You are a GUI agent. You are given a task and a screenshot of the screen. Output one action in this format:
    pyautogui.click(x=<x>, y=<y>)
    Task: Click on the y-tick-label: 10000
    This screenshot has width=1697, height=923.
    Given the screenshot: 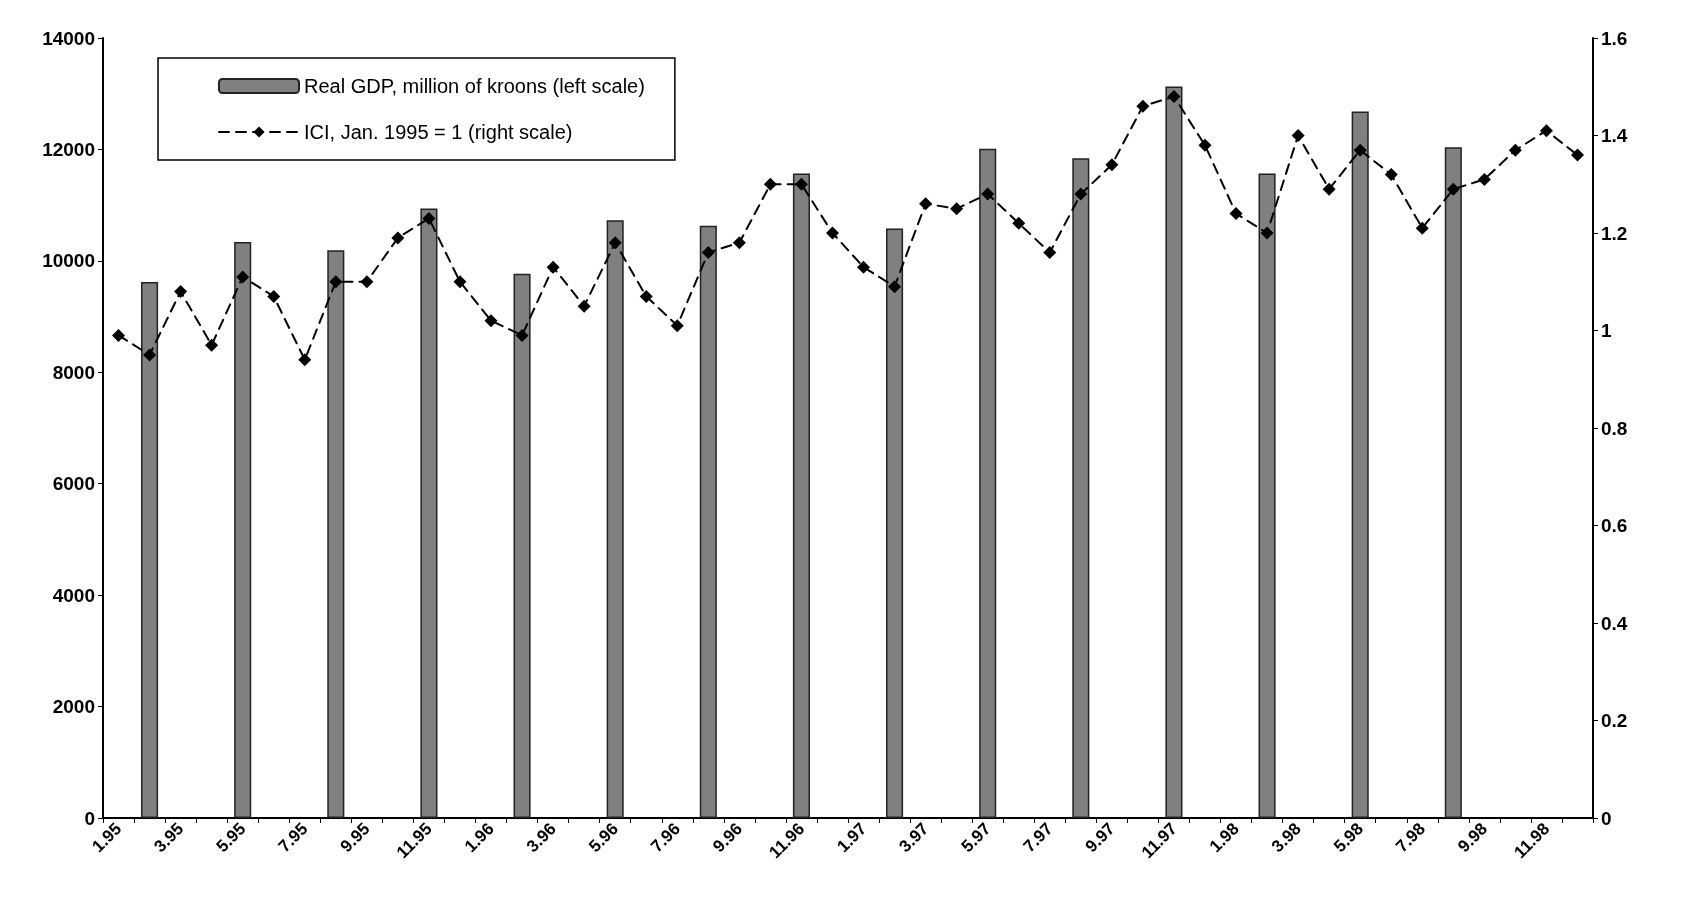 What is the action you would take?
    pyautogui.click(x=68, y=261)
    